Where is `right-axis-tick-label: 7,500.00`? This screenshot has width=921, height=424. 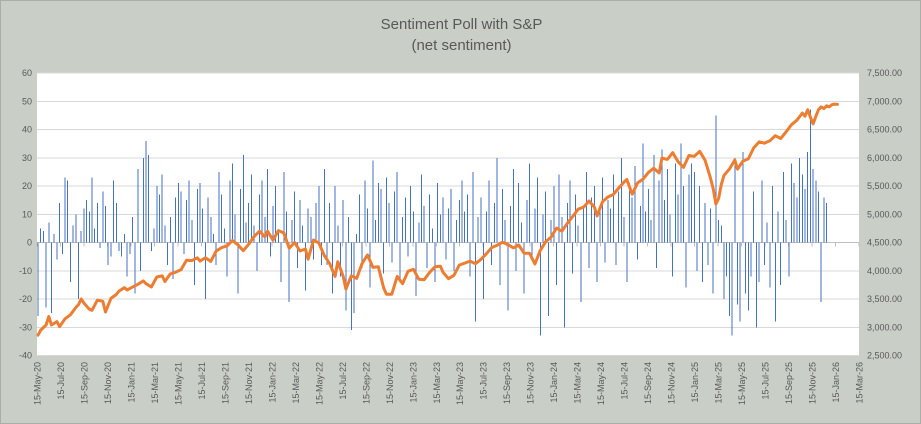
right-axis-tick-label: 7,500.00 is located at coordinates (884, 73).